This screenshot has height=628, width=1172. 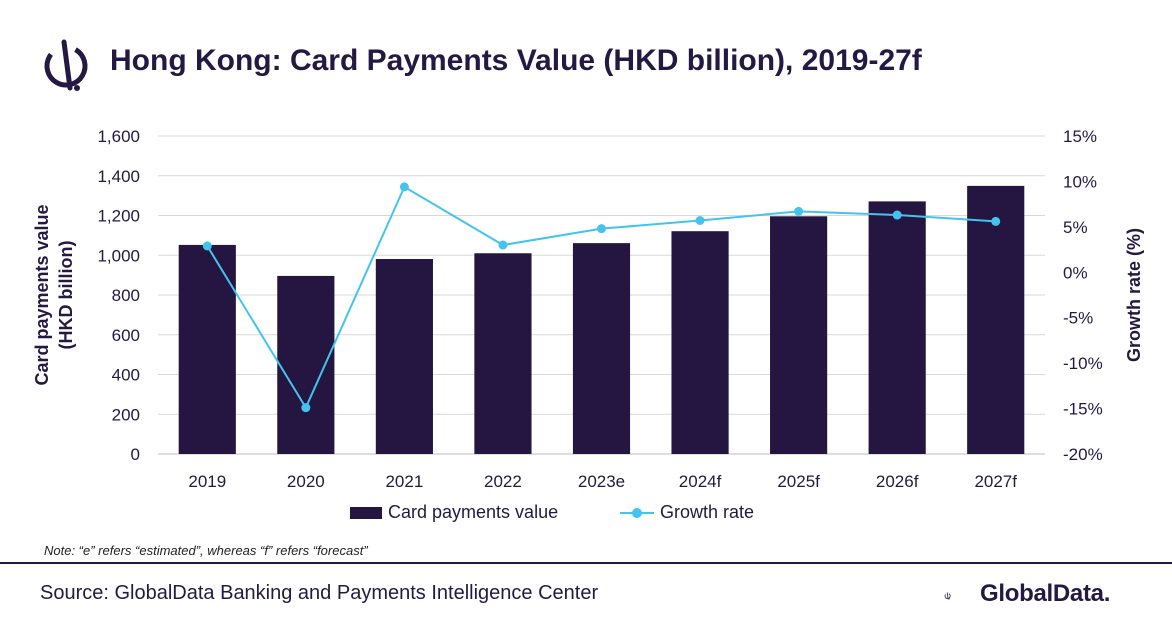 I want to click on x-axis-tick-label: 2021, so click(x=404, y=481).